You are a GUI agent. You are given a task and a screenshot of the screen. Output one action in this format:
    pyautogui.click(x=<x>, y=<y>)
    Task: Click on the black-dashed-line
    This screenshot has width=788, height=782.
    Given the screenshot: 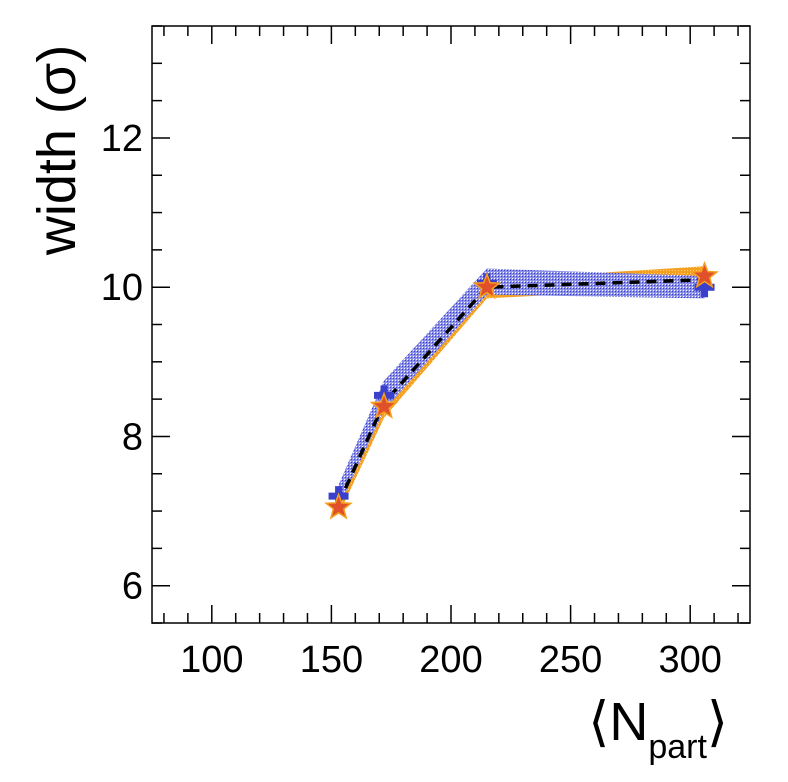 What is the action you would take?
    pyautogui.click(x=520, y=391)
    